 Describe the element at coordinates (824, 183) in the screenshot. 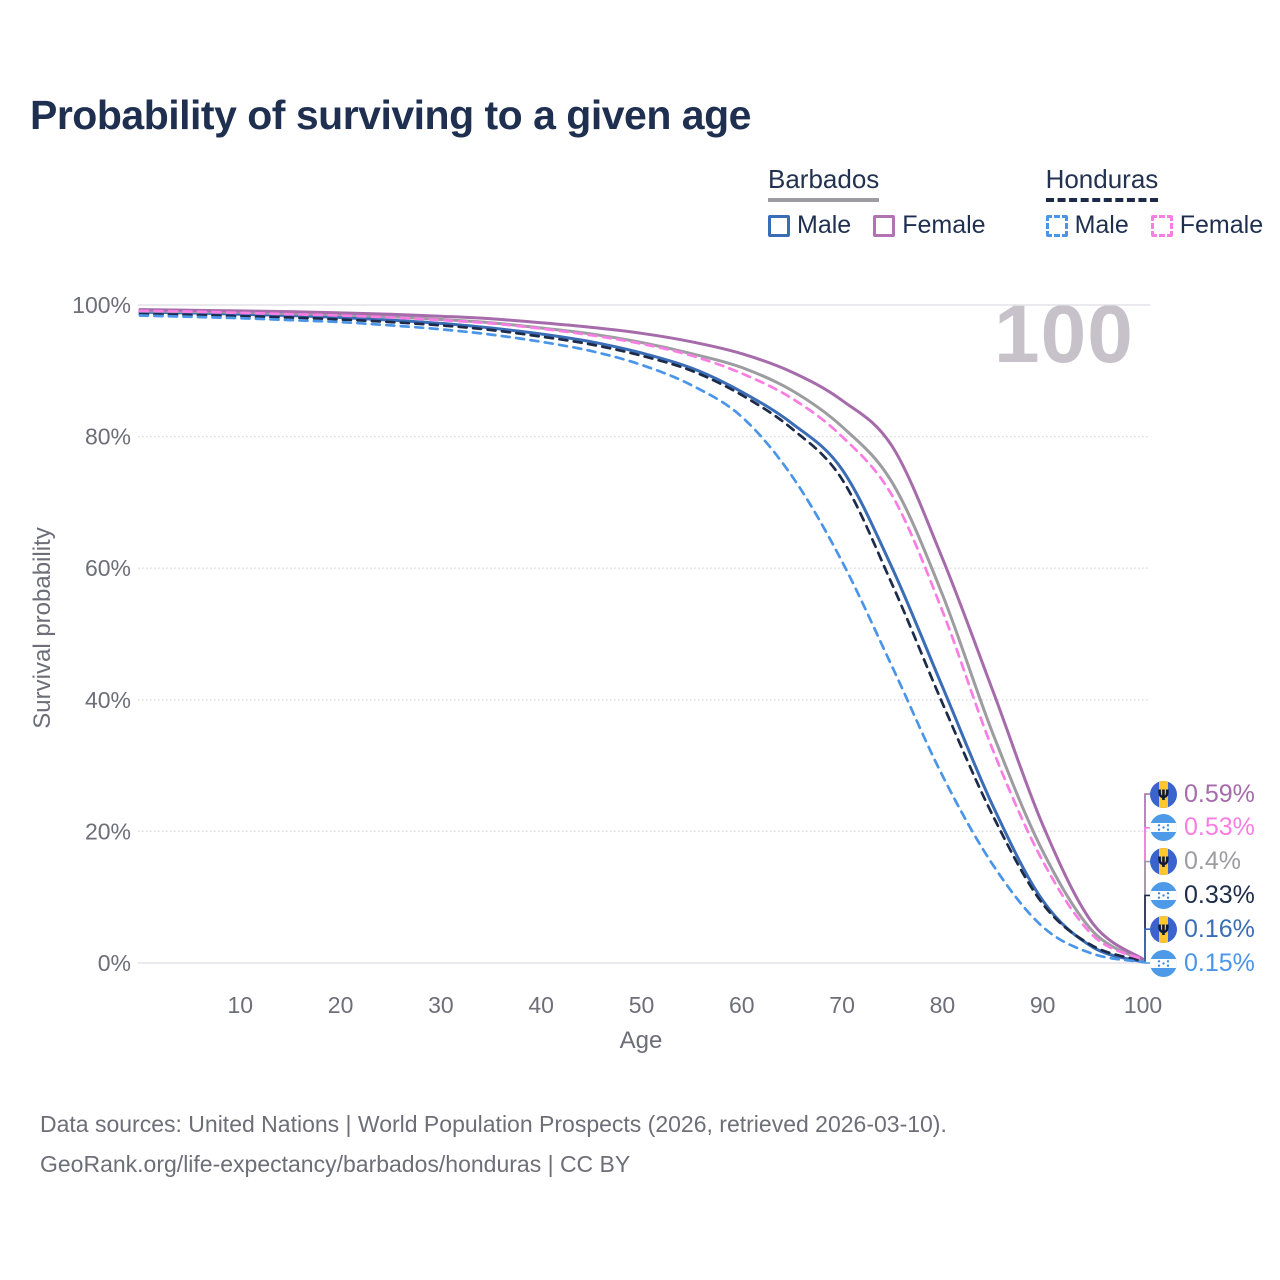

I see `legend-barbados-header: Barbados` at that location.